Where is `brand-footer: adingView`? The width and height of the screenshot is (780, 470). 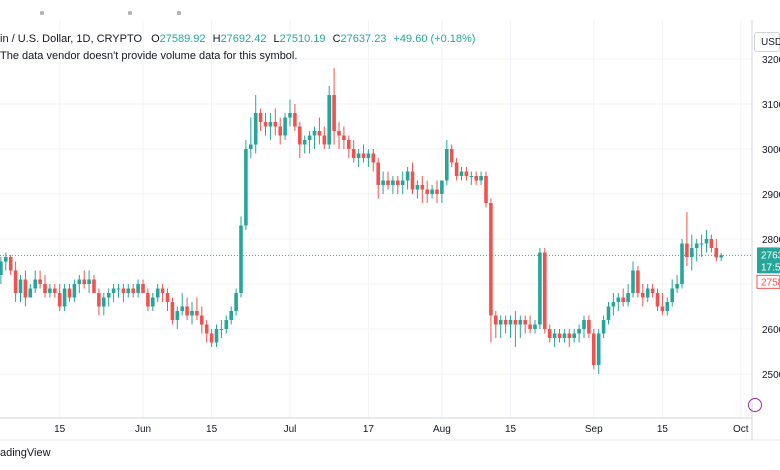
brand-footer: adingView is located at coordinates (25, 453).